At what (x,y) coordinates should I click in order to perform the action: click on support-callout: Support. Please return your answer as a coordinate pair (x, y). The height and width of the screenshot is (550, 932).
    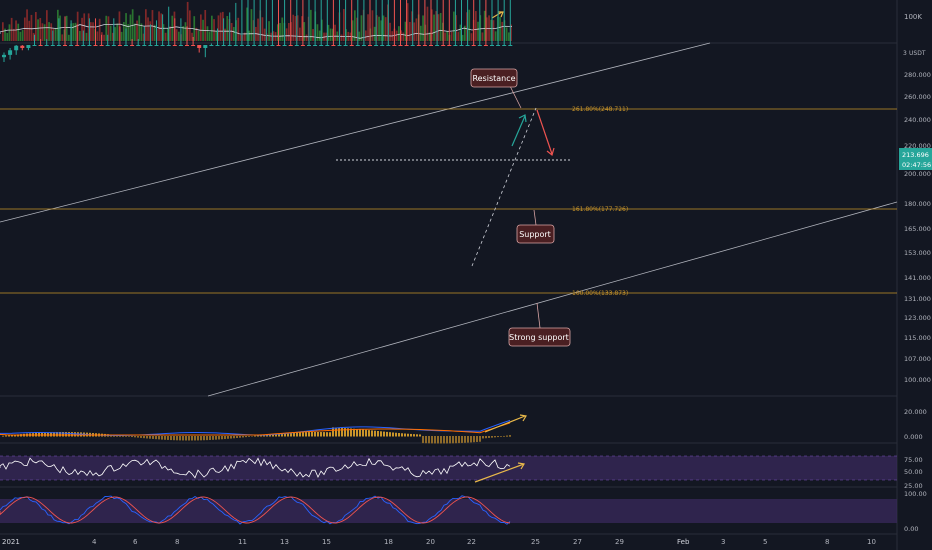
    Looking at the image, I should click on (535, 226).